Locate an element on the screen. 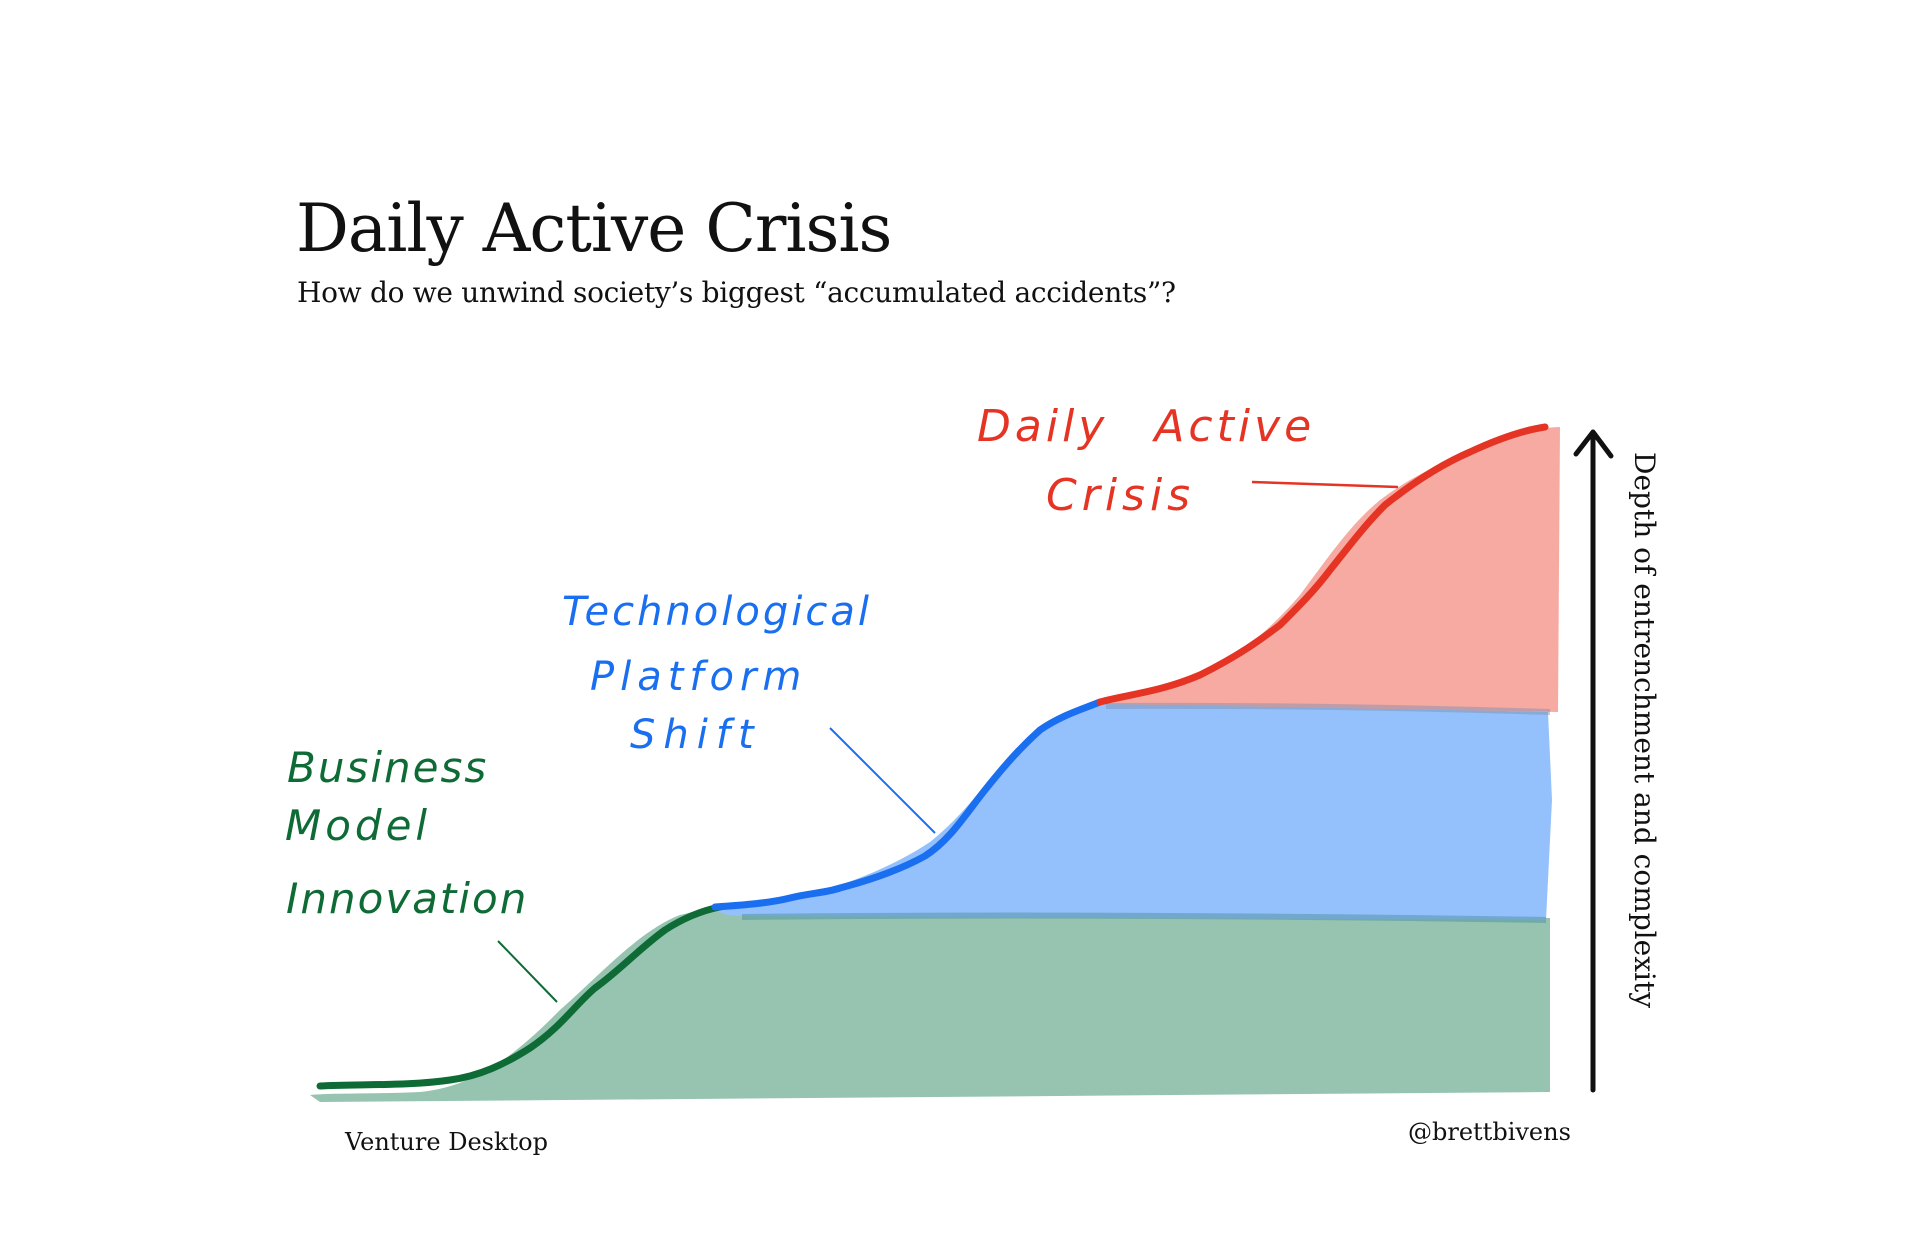 The image size is (1932, 1259). green-curve is located at coordinates (520, 996).